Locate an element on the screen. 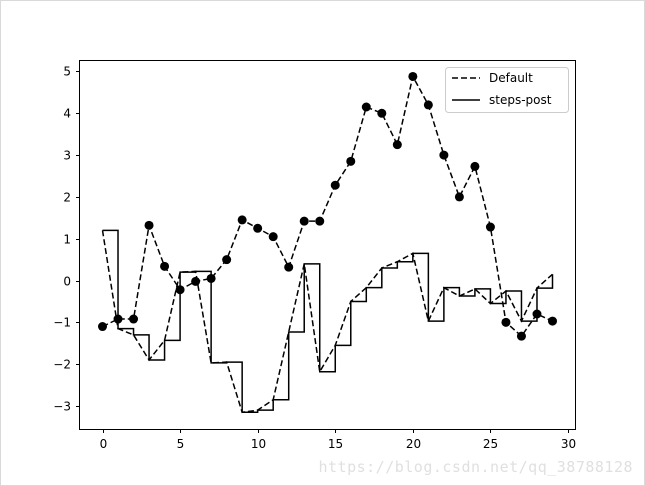  y-tick-label: −1 is located at coordinates (62, 323).